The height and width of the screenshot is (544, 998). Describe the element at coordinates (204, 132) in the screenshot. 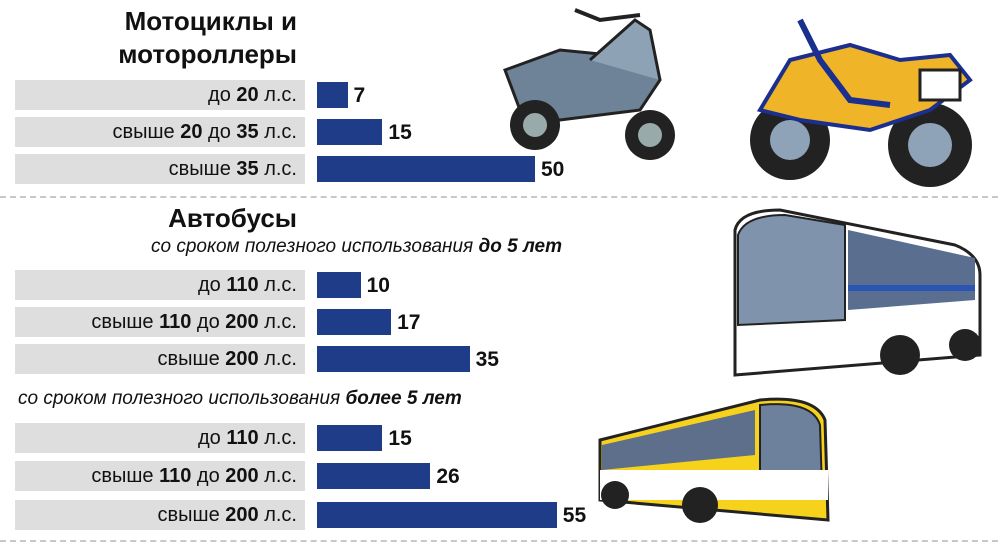

I see `category-label: свыше 20 до 35 л.с.` at that location.